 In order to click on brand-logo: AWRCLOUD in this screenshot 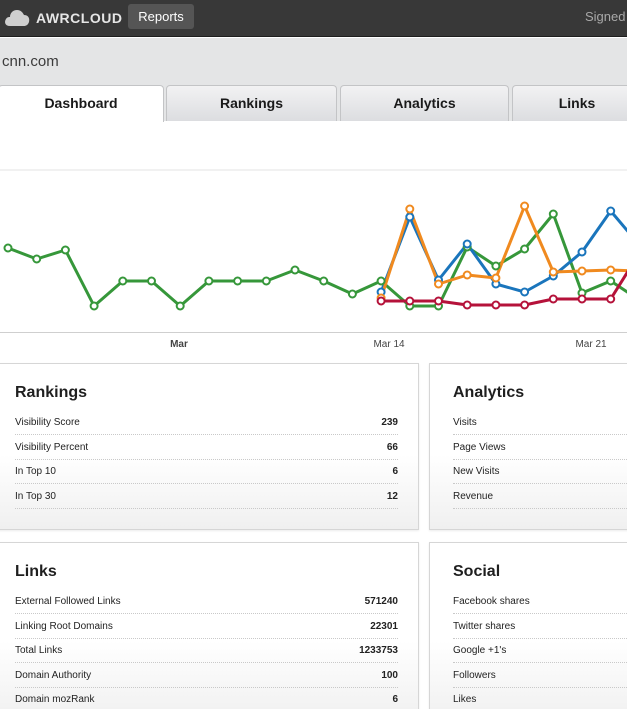, I will do `click(63, 18)`.